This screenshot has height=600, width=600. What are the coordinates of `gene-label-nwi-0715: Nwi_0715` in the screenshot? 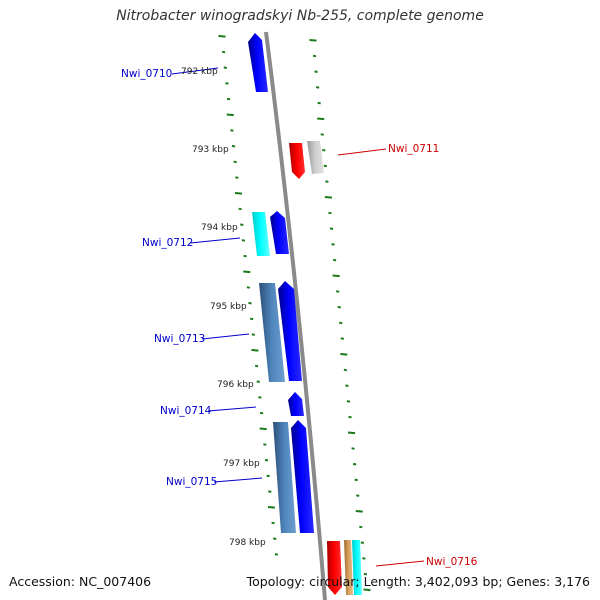 It's located at (191, 482).